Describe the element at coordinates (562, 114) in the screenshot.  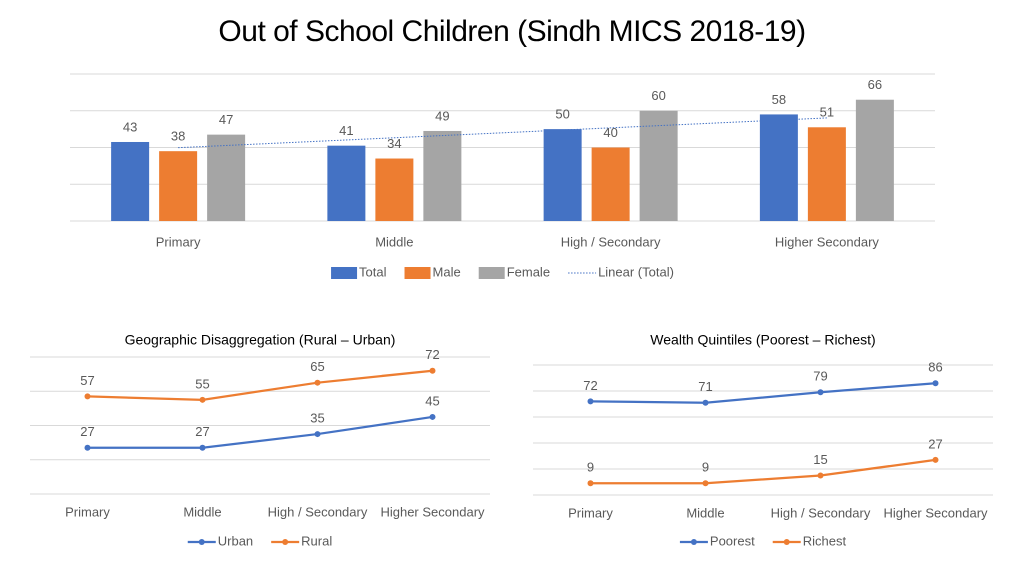
I see `data-label: 50` at that location.